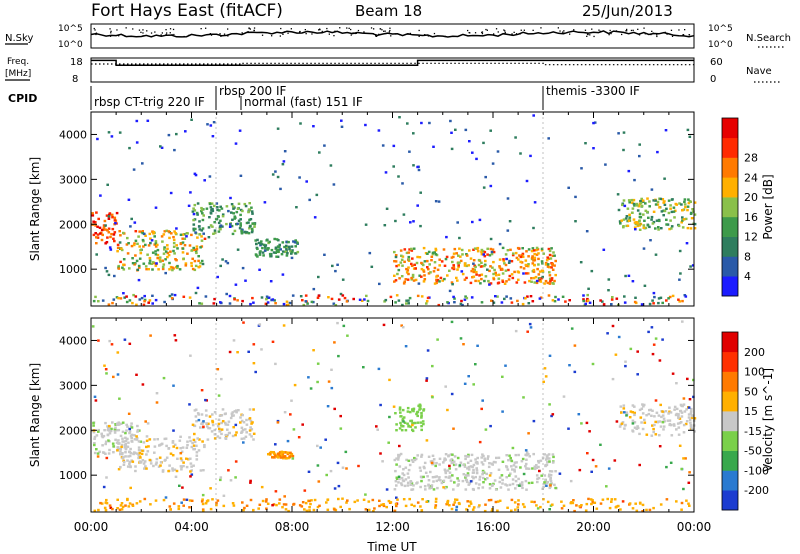 The image size is (800, 554). I want to click on noise-right-tick-high: 10^5, so click(720, 29).